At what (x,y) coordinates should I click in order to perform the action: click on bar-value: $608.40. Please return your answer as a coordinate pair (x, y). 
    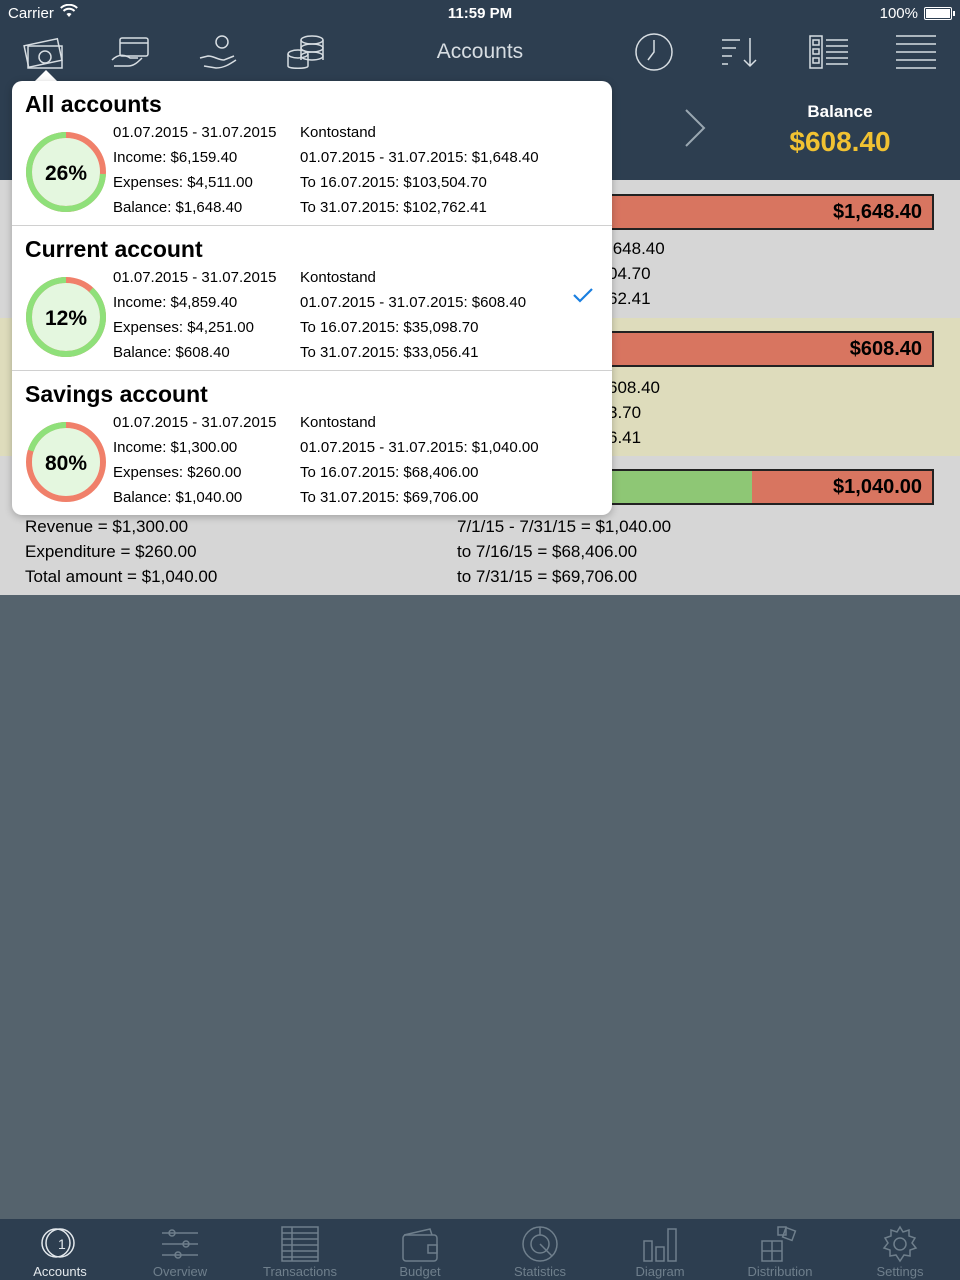
    Looking at the image, I should click on (885, 349).